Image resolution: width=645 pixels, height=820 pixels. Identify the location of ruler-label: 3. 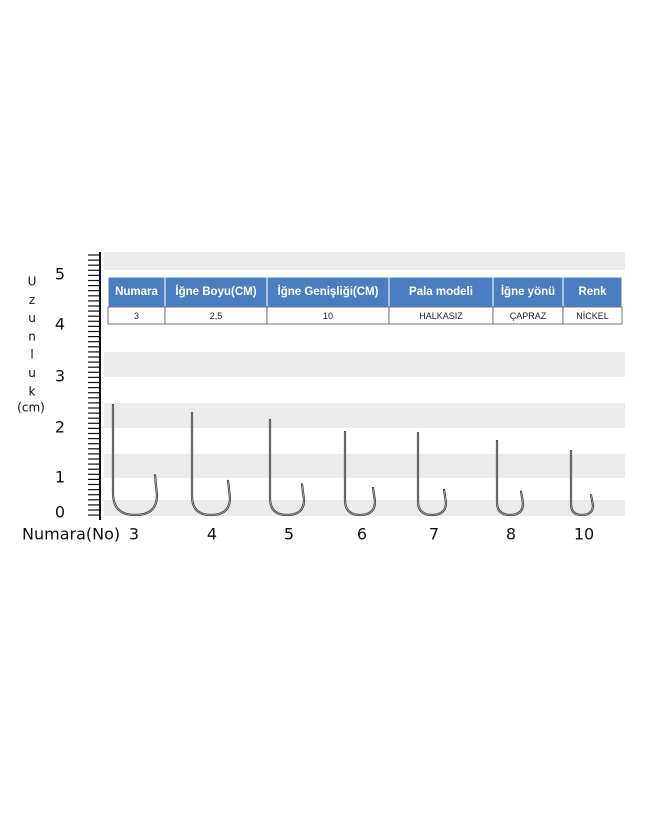
(60, 376).